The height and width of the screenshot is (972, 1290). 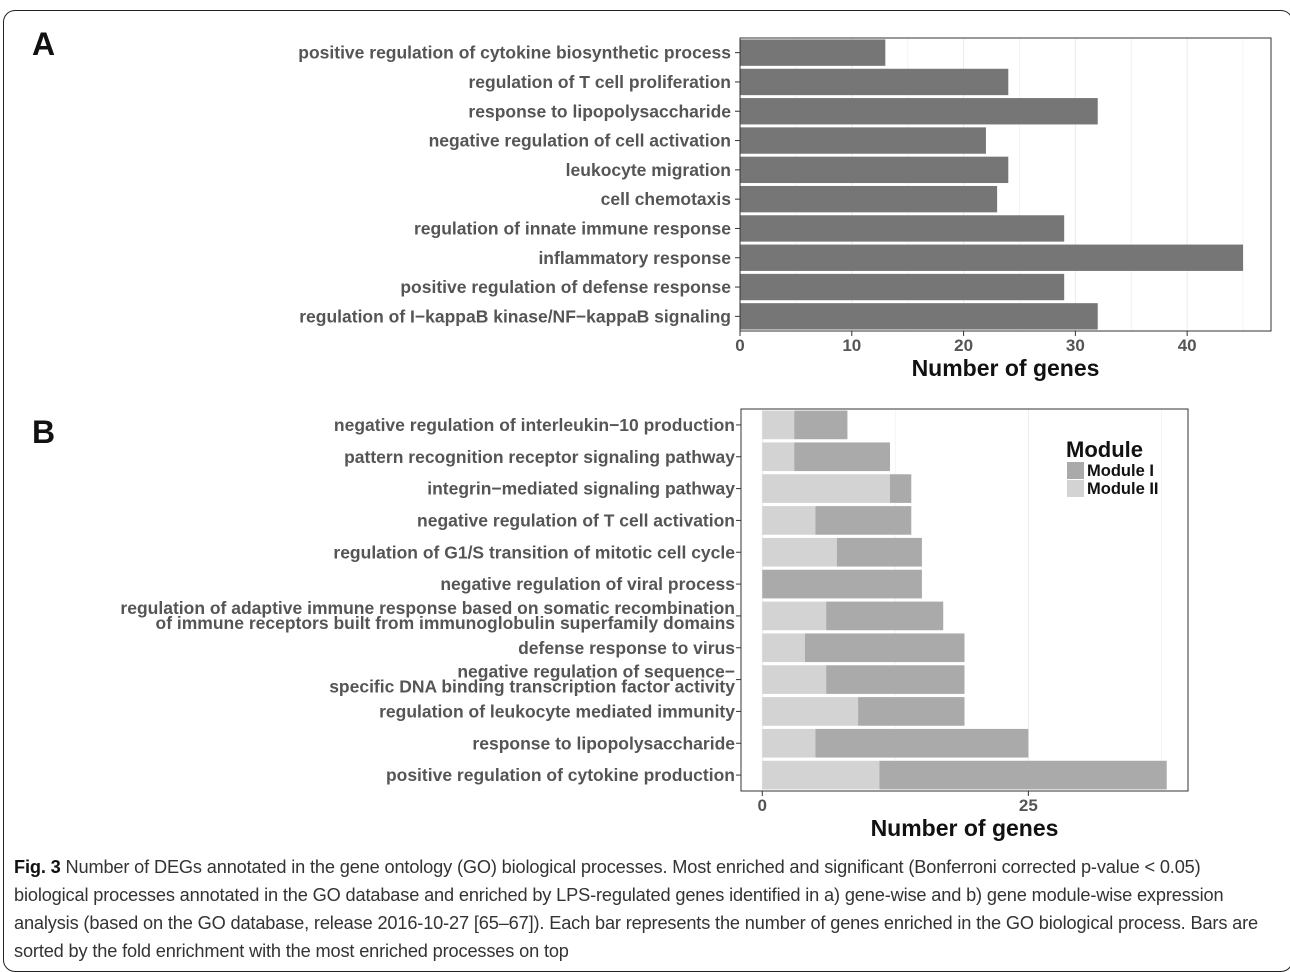 I want to click on category-label-a: cell chemotaxis, so click(x=666, y=199).